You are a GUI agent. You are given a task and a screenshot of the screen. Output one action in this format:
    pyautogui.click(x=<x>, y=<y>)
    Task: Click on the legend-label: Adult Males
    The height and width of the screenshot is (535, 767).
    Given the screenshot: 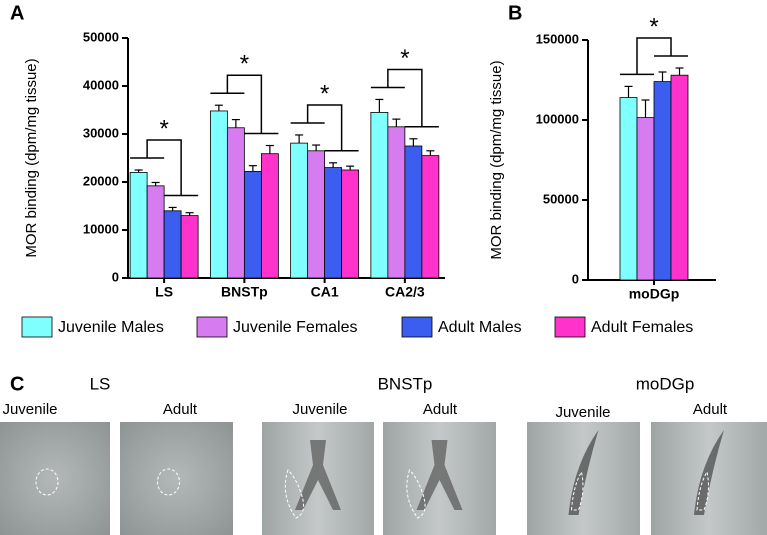 What is the action you would take?
    pyautogui.click(x=480, y=327)
    